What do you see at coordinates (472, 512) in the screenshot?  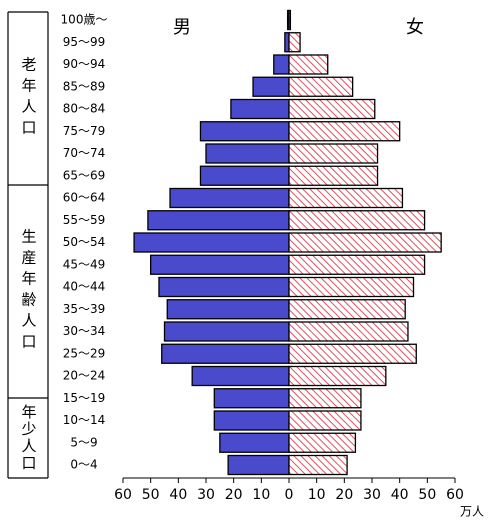 I see `x-axis-label: 万人` at bounding box center [472, 512].